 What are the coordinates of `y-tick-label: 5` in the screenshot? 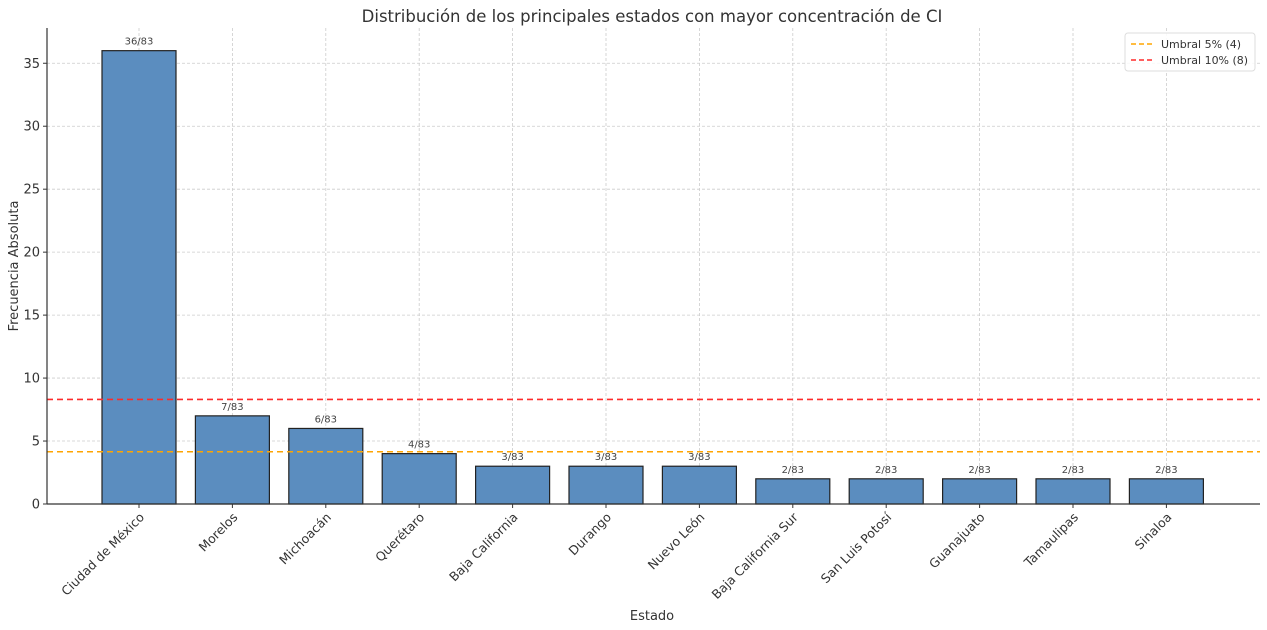 It's located at (36, 442).